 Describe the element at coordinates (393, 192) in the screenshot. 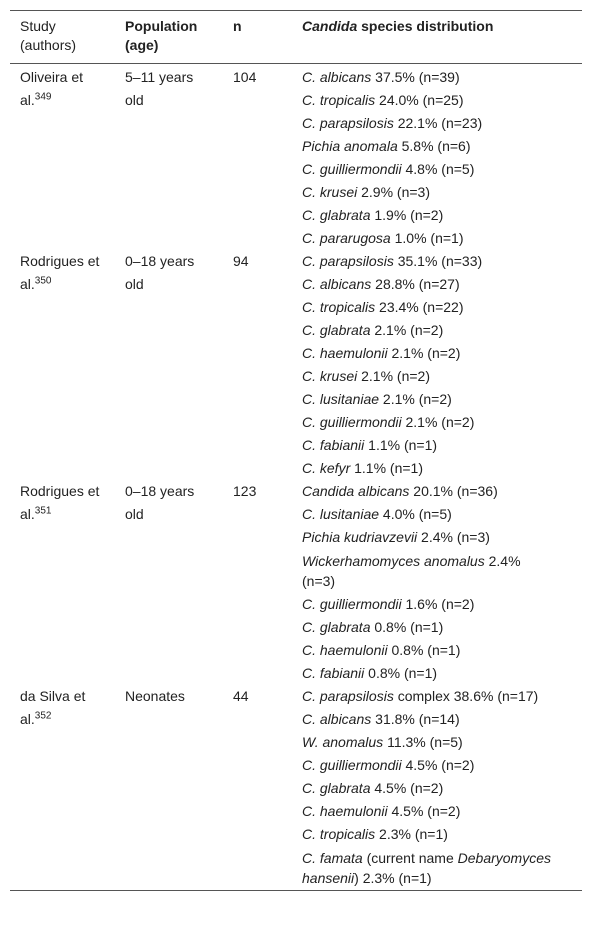

I see `text: 2.9% (n=3)` at that location.